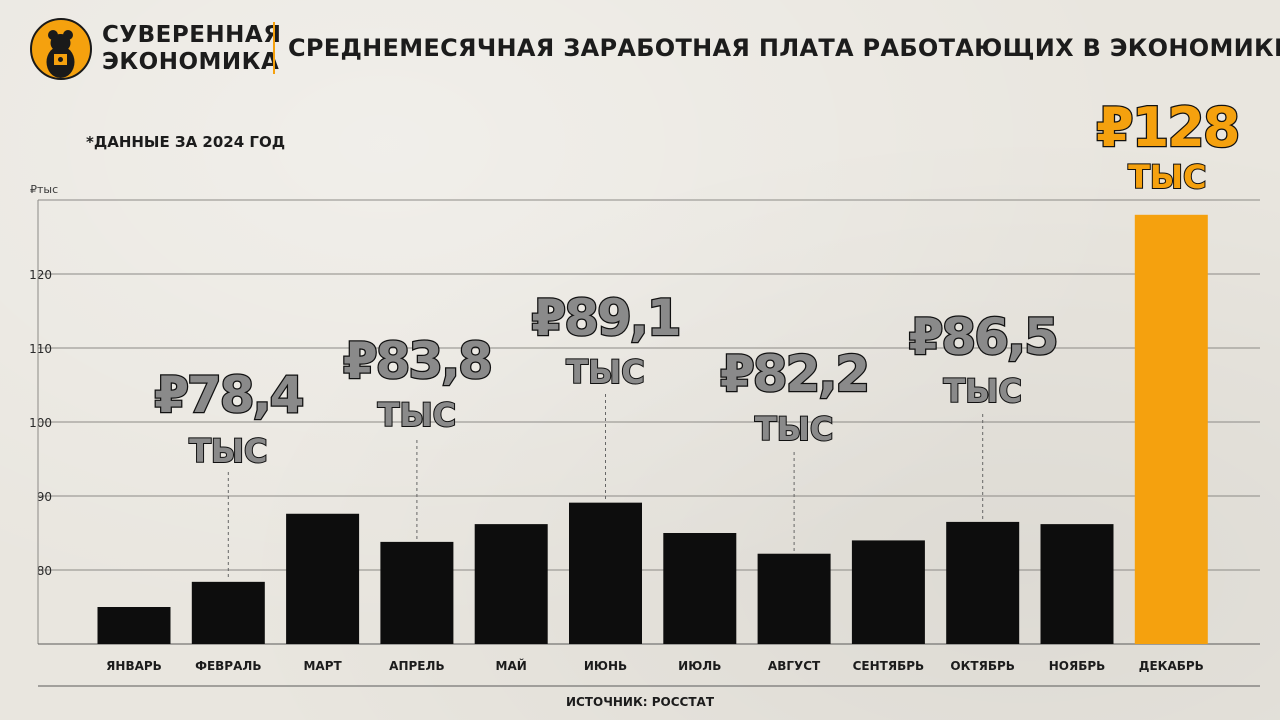 The height and width of the screenshot is (720, 1280). Describe the element at coordinates (982, 666) in the screenshot. I see `x-tick-label: ОКТЯБРЬ` at that location.